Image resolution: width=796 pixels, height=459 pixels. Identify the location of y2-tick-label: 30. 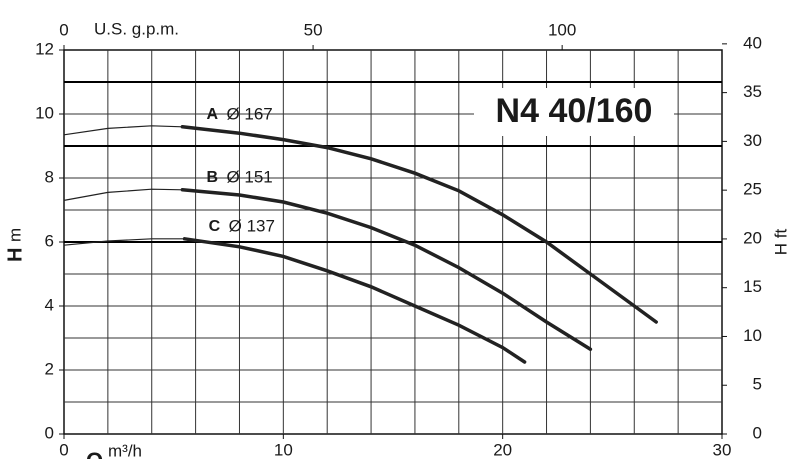
(752, 140).